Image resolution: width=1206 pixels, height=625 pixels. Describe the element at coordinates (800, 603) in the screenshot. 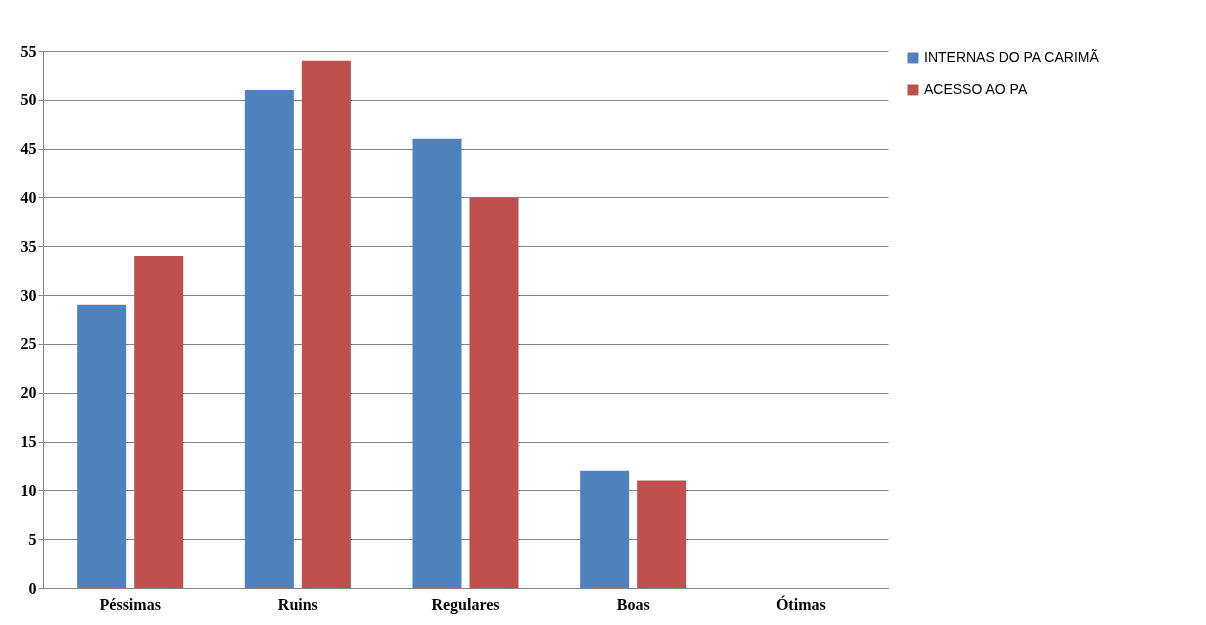

I see `x-tick-label: Ótimas` at that location.